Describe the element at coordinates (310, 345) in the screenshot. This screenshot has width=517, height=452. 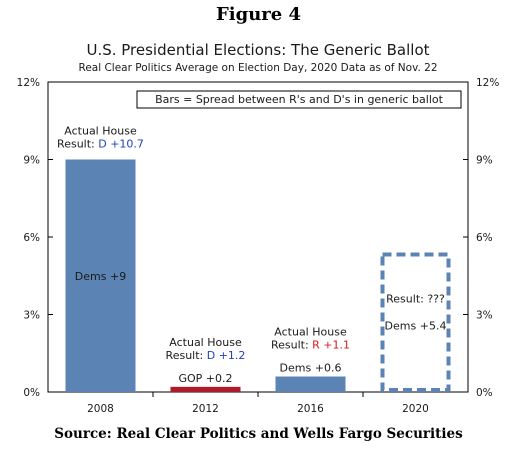
I see `annotation-result: Result: R +1.1` at that location.